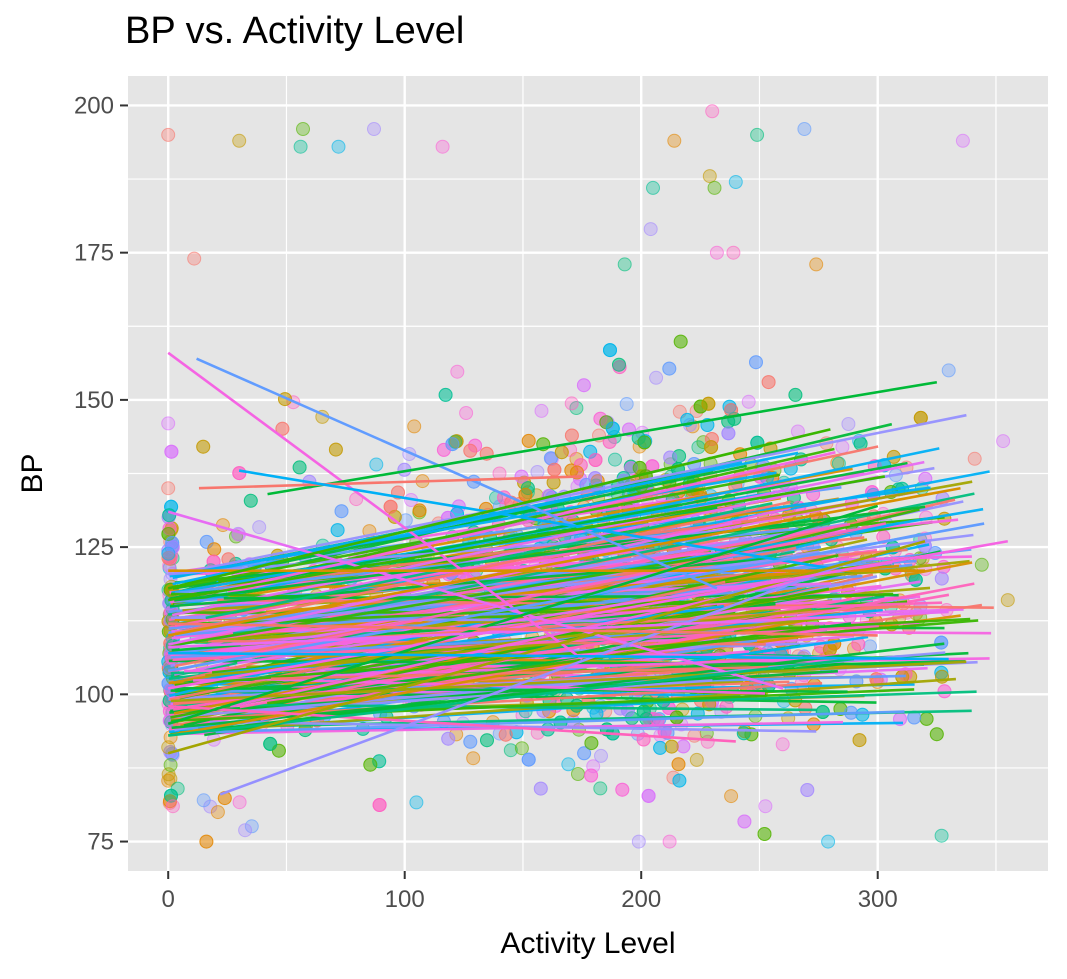 This screenshot has height=979, width=1067. What do you see at coordinates (168, 899) in the screenshot?
I see `x-tick-label: 0` at bounding box center [168, 899].